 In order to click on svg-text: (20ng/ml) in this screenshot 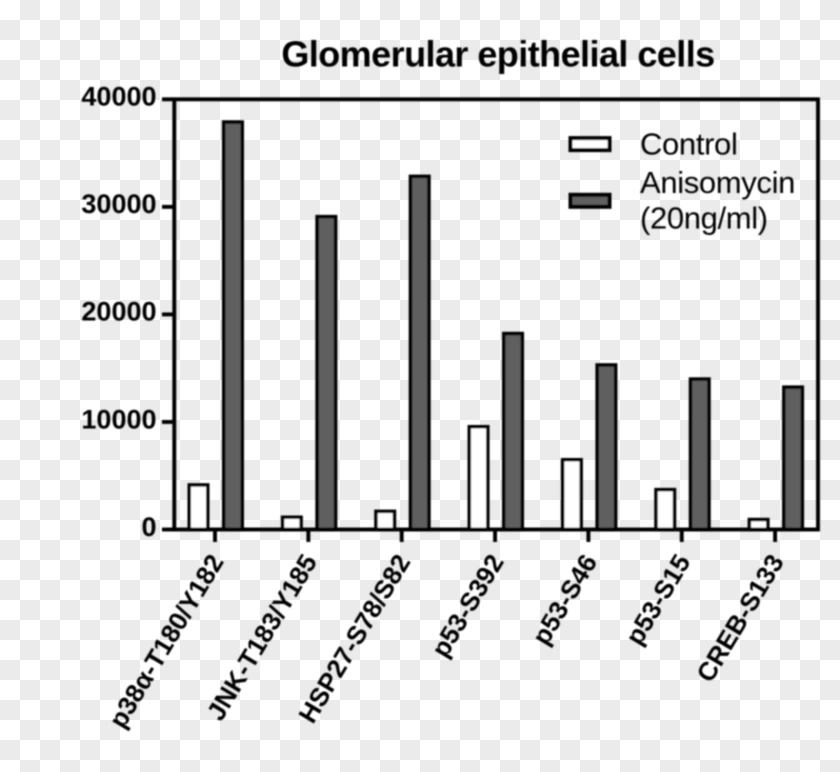, I will do `click(704, 217)`.